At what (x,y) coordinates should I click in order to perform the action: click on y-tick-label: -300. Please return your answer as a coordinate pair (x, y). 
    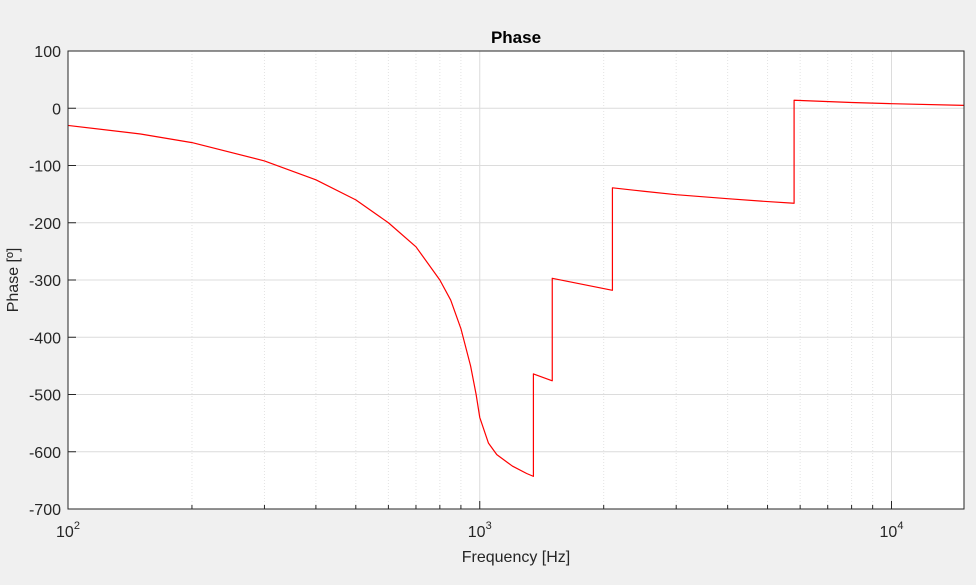
    Looking at the image, I should click on (45, 281).